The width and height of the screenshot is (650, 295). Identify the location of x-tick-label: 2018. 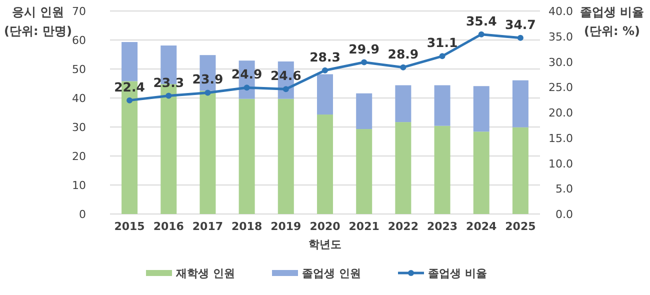
(247, 226).